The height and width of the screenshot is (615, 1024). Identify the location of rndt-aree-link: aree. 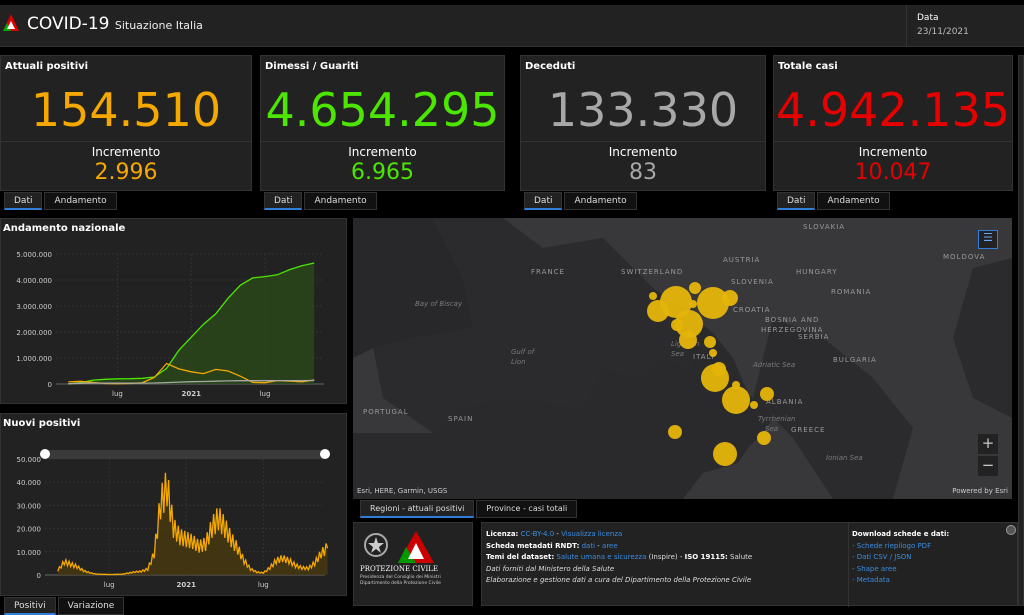
(610, 545).